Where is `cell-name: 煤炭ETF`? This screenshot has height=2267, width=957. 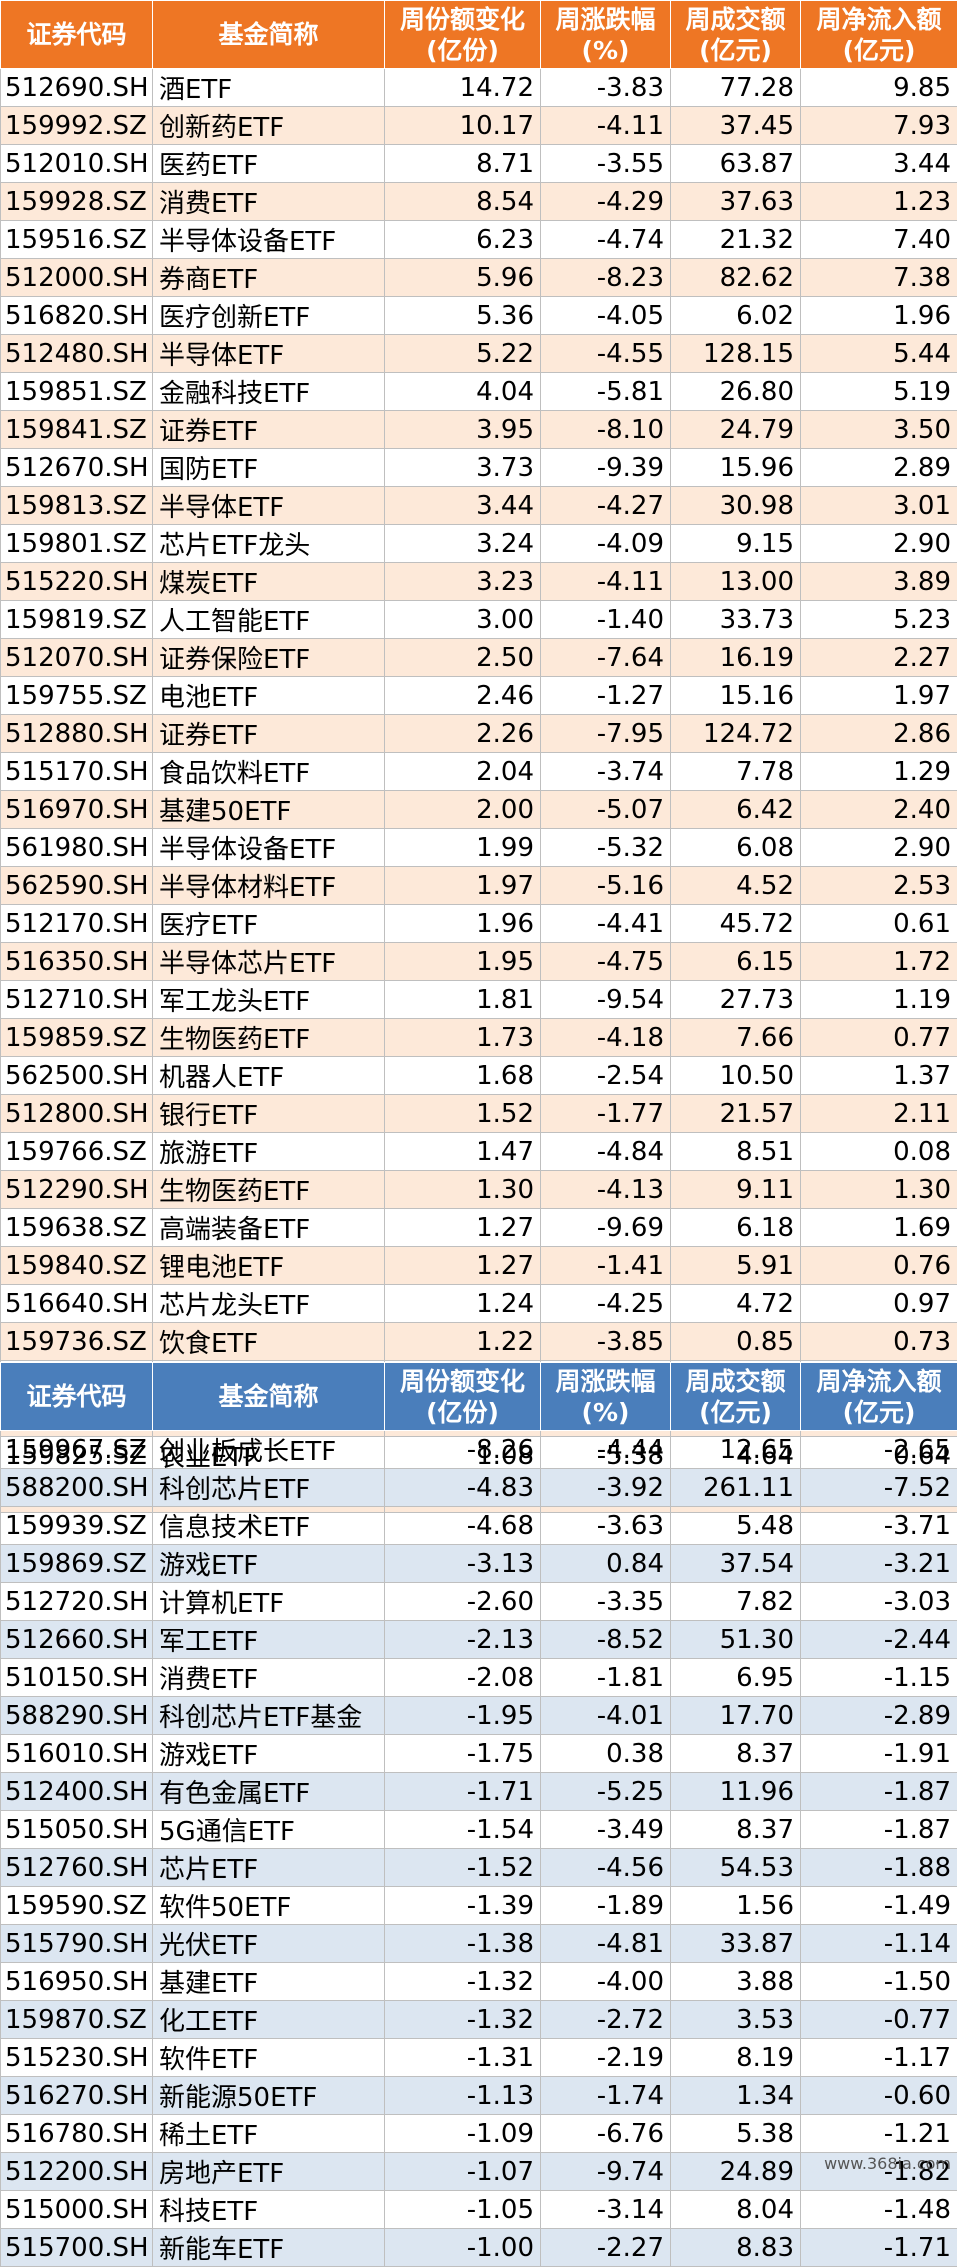
cell-name: 煤炭ETF is located at coordinates (269, 582).